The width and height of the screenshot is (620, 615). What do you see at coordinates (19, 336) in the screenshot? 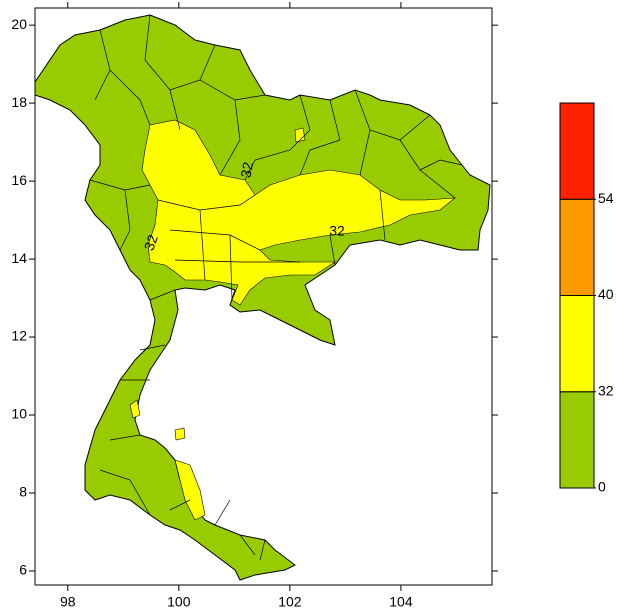
I see `y-tick-label: 12` at bounding box center [19, 336].